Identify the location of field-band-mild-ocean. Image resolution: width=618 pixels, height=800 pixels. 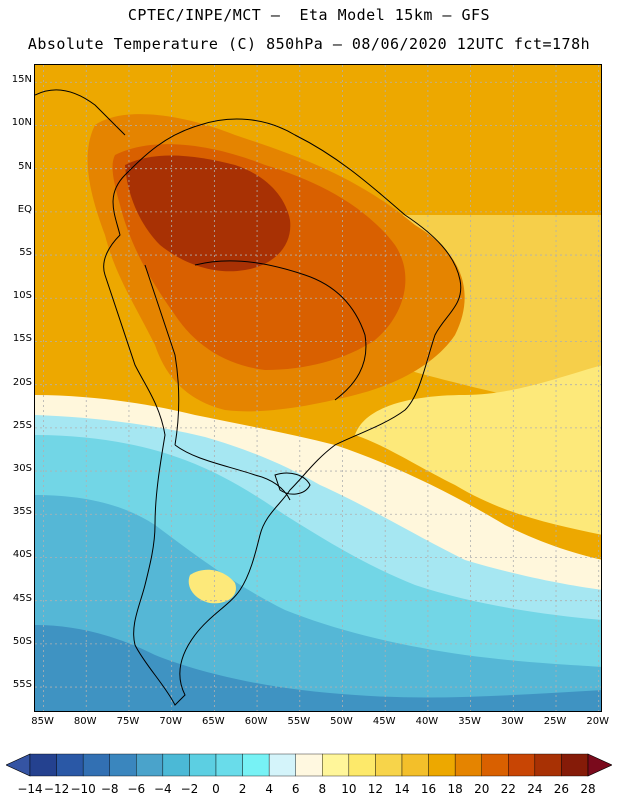
(478, 450).